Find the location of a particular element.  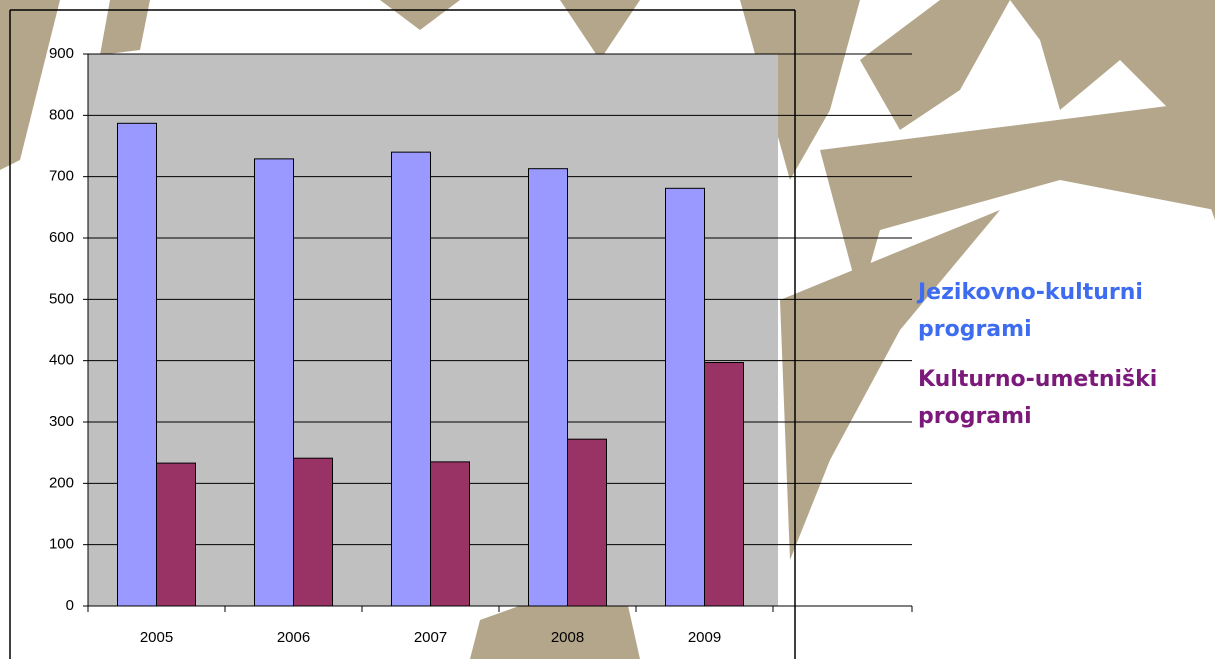

x-tick-label: 2005 is located at coordinates (156, 637).